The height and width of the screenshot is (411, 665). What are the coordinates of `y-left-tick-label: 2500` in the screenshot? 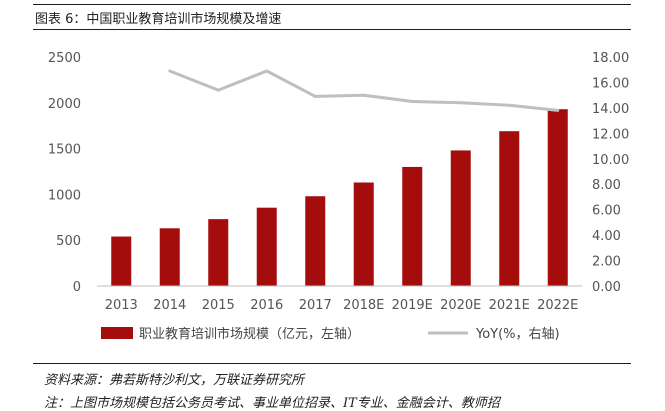 It's located at (64, 58).